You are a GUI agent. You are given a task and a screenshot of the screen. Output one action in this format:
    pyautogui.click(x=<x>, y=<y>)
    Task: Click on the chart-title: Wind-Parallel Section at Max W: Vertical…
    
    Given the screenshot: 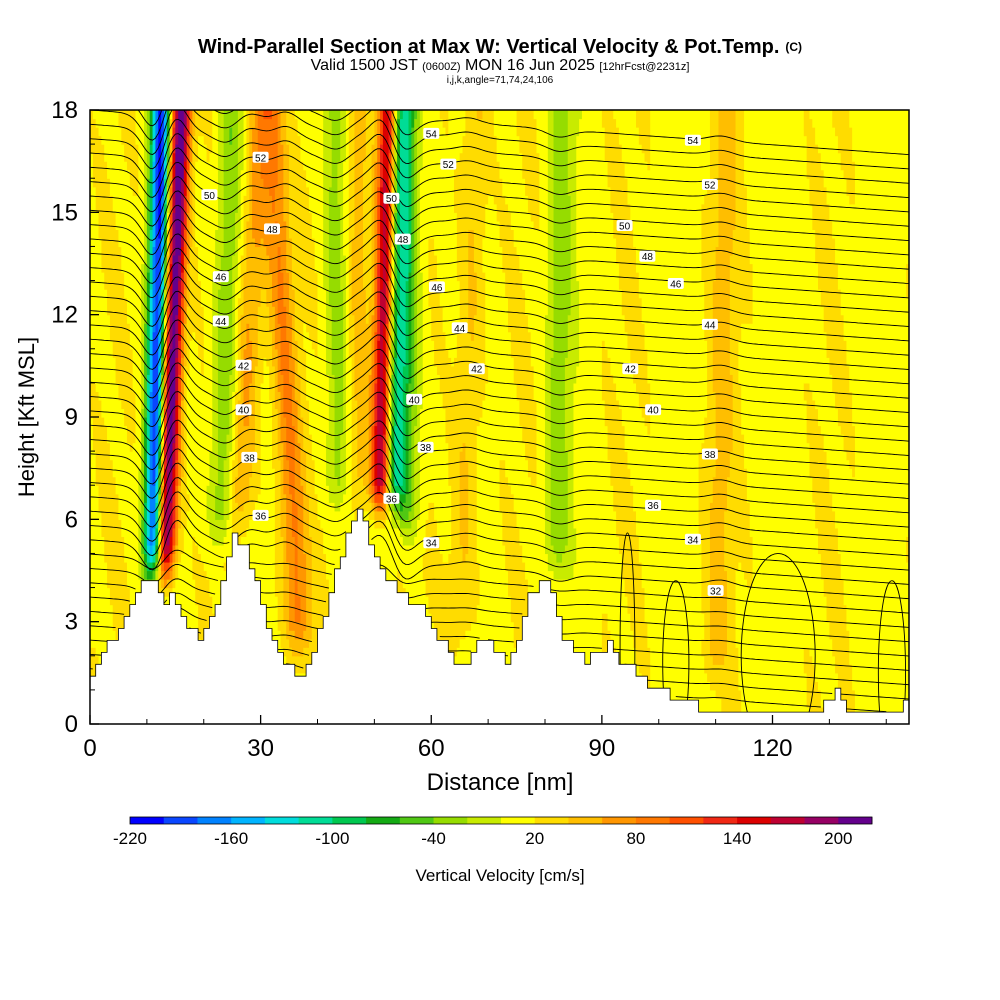 What is the action you would take?
    pyautogui.click(x=500, y=47)
    